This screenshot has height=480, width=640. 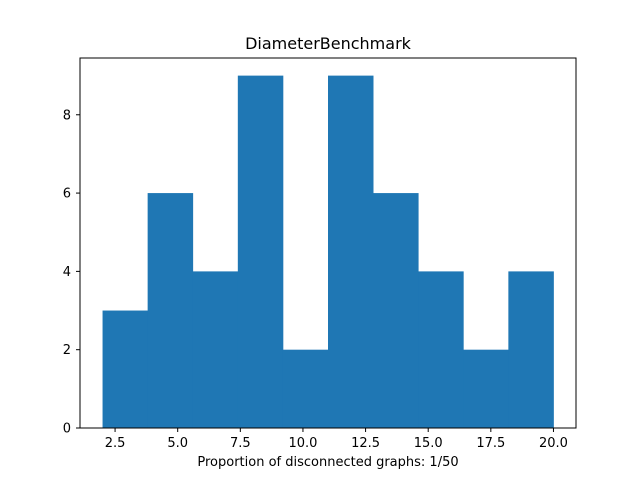 What do you see at coordinates (67, 115) in the screenshot?
I see `y-tick-label: 8` at bounding box center [67, 115].